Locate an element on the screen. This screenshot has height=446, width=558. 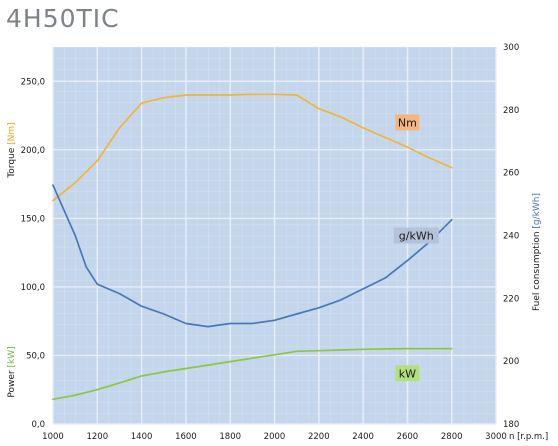
power-unit: [kW] is located at coordinates (12, 356).